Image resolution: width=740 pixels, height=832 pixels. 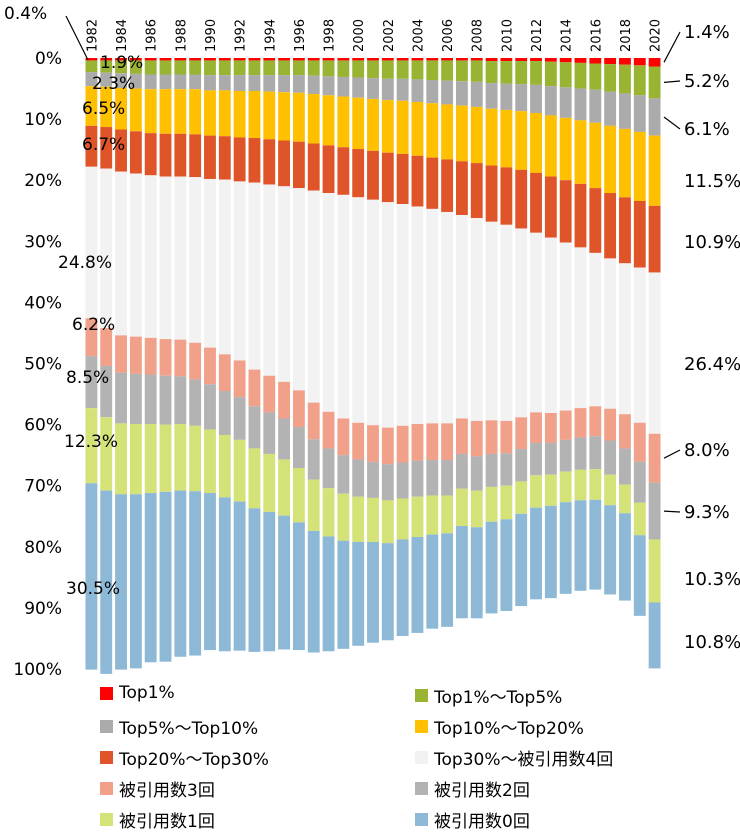 What do you see at coordinates (181, 35) in the screenshot?
I see `x-tick-label: 1988` at bounding box center [181, 35].